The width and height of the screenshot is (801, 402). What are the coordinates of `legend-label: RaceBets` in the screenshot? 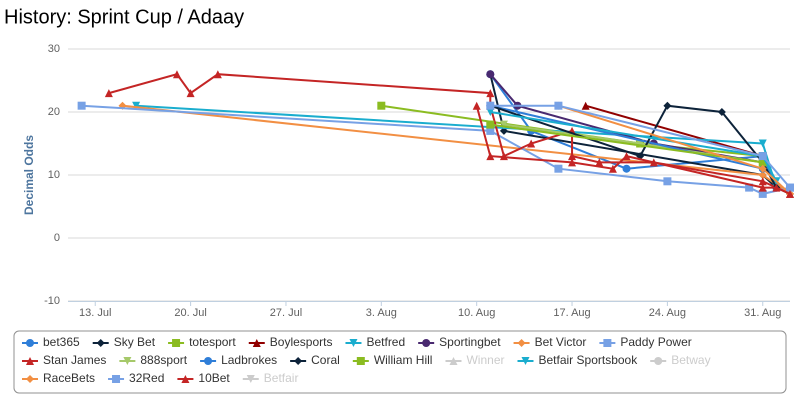 It's located at (69, 378).